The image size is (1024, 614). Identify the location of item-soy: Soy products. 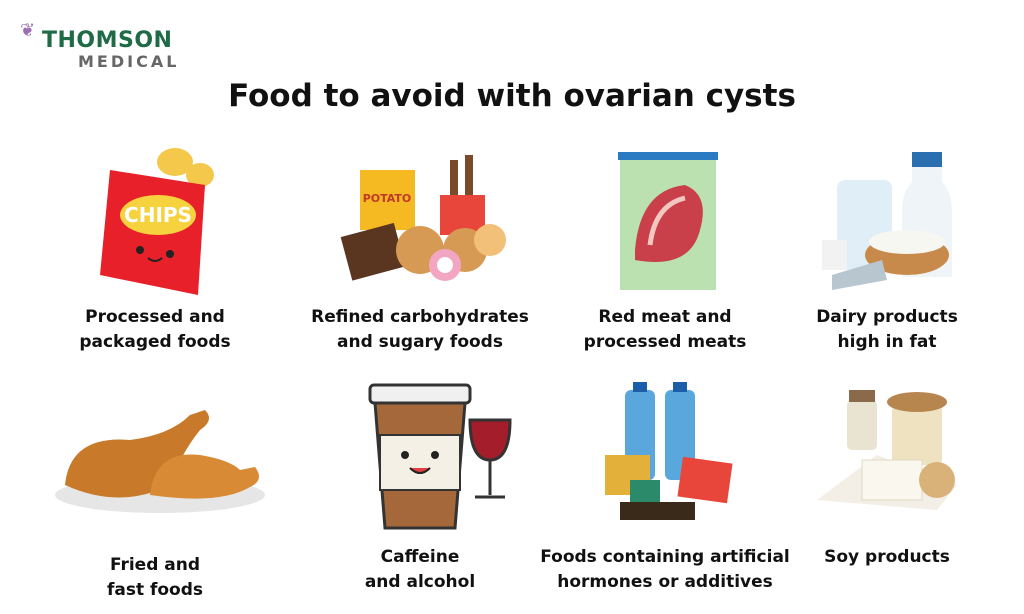
(887, 475).